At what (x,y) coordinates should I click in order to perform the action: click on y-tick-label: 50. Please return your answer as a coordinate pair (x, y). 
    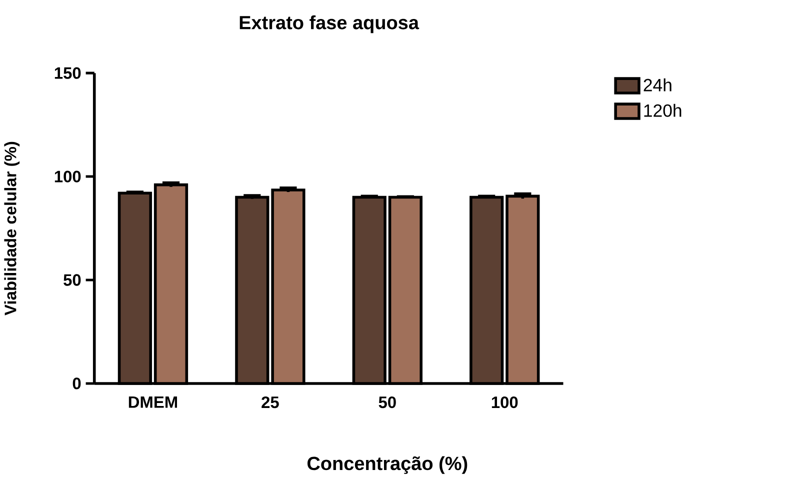
    Looking at the image, I should click on (72, 280).